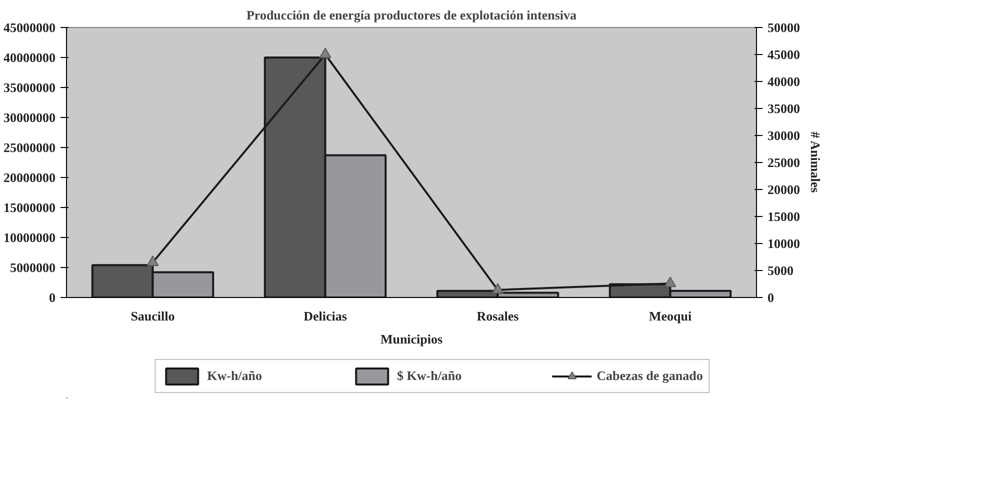 The width and height of the screenshot is (982, 496). I want to click on y2-tick-label: 30000, so click(784, 135).